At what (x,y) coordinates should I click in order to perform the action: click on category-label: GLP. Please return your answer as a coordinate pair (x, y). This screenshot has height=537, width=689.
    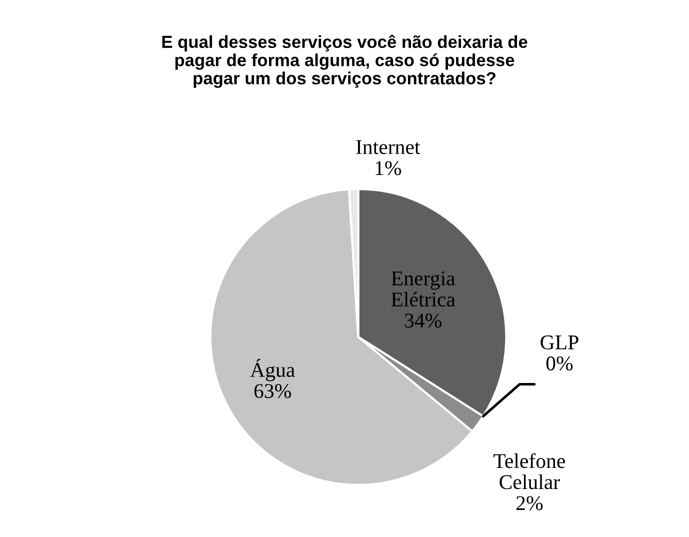
    Looking at the image, I should click on (559, 342).